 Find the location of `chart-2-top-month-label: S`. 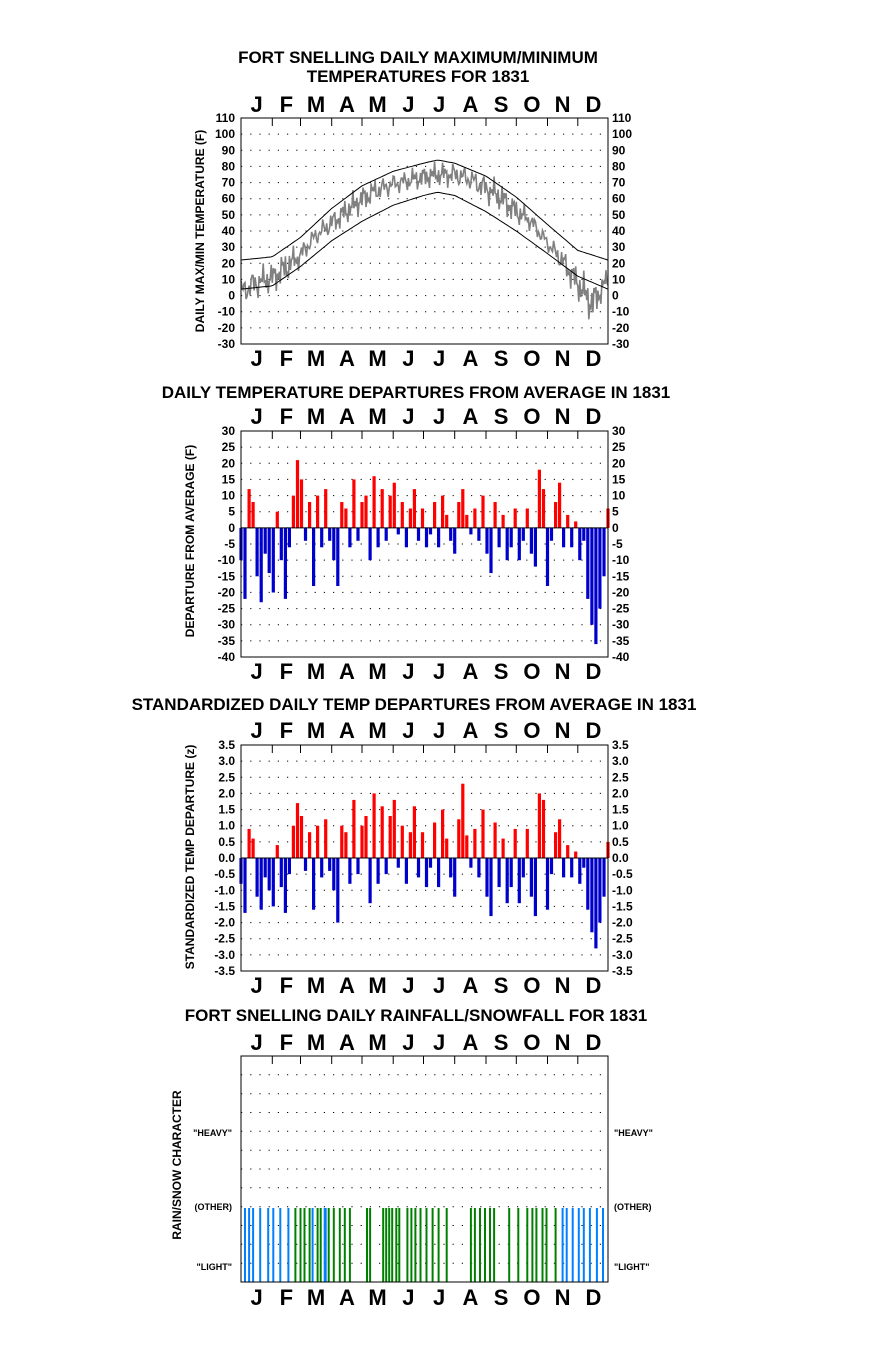

chart-2-top-month-label: S is located at coordinates (501, 416).